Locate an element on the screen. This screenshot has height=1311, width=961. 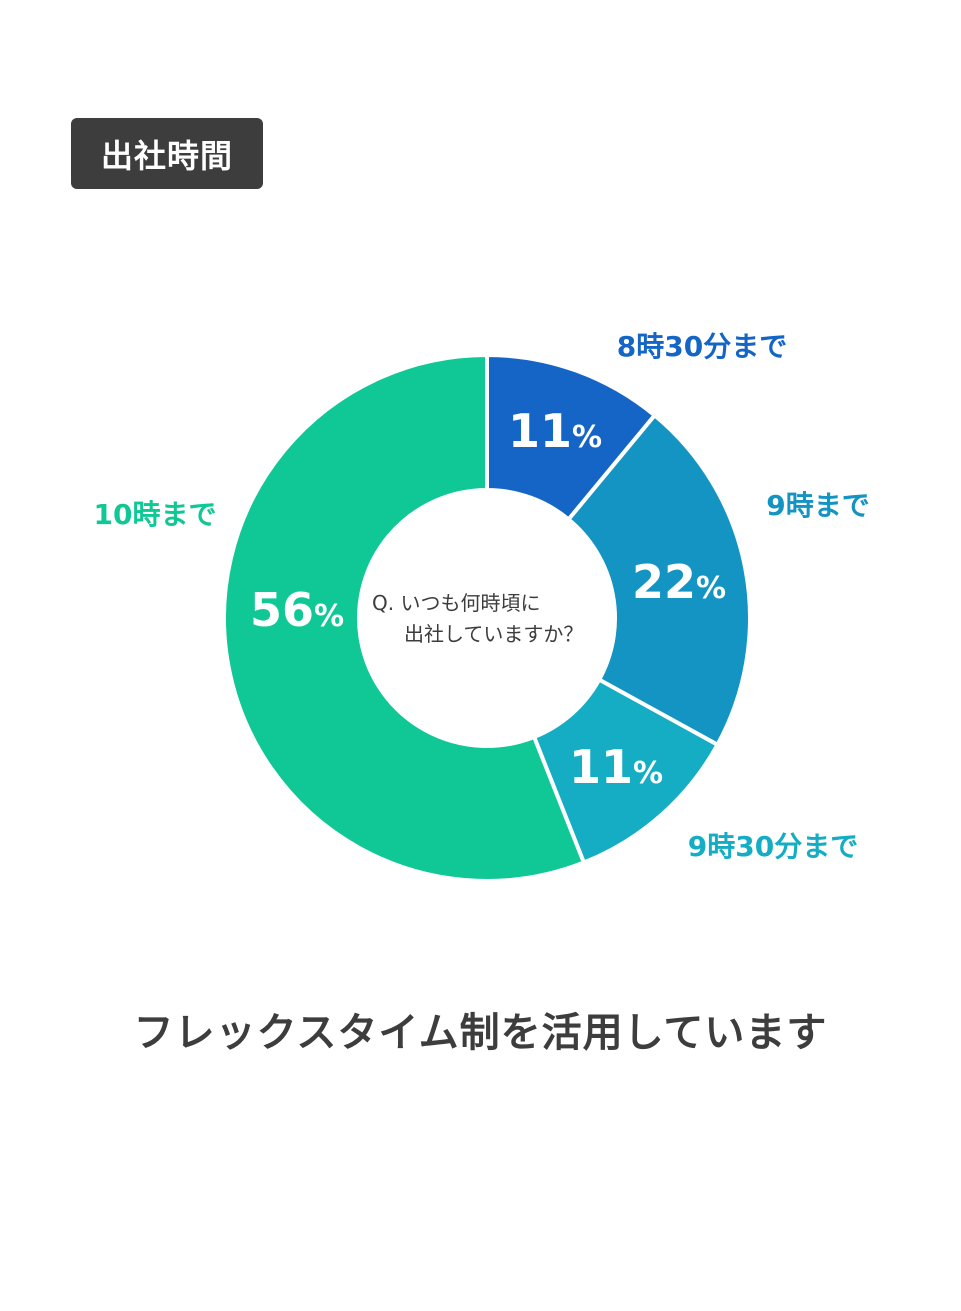
center-question: Q. いつも何時頃に 出社していますか？ is located at coordinates (487, 619).